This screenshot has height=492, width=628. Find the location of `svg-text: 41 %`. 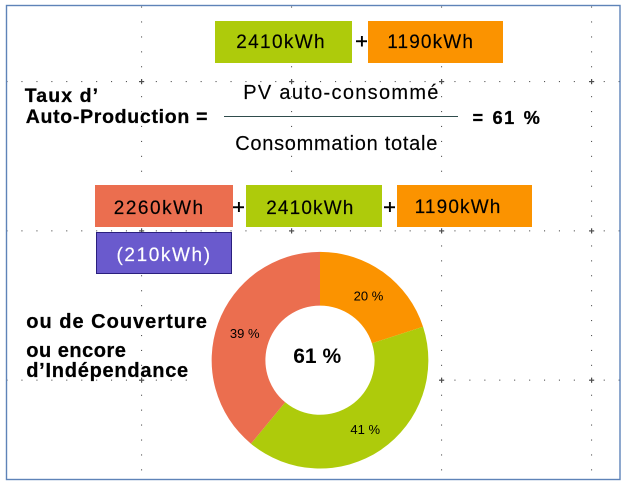

svg-text: 41 % is located at coordinates (365, 429).